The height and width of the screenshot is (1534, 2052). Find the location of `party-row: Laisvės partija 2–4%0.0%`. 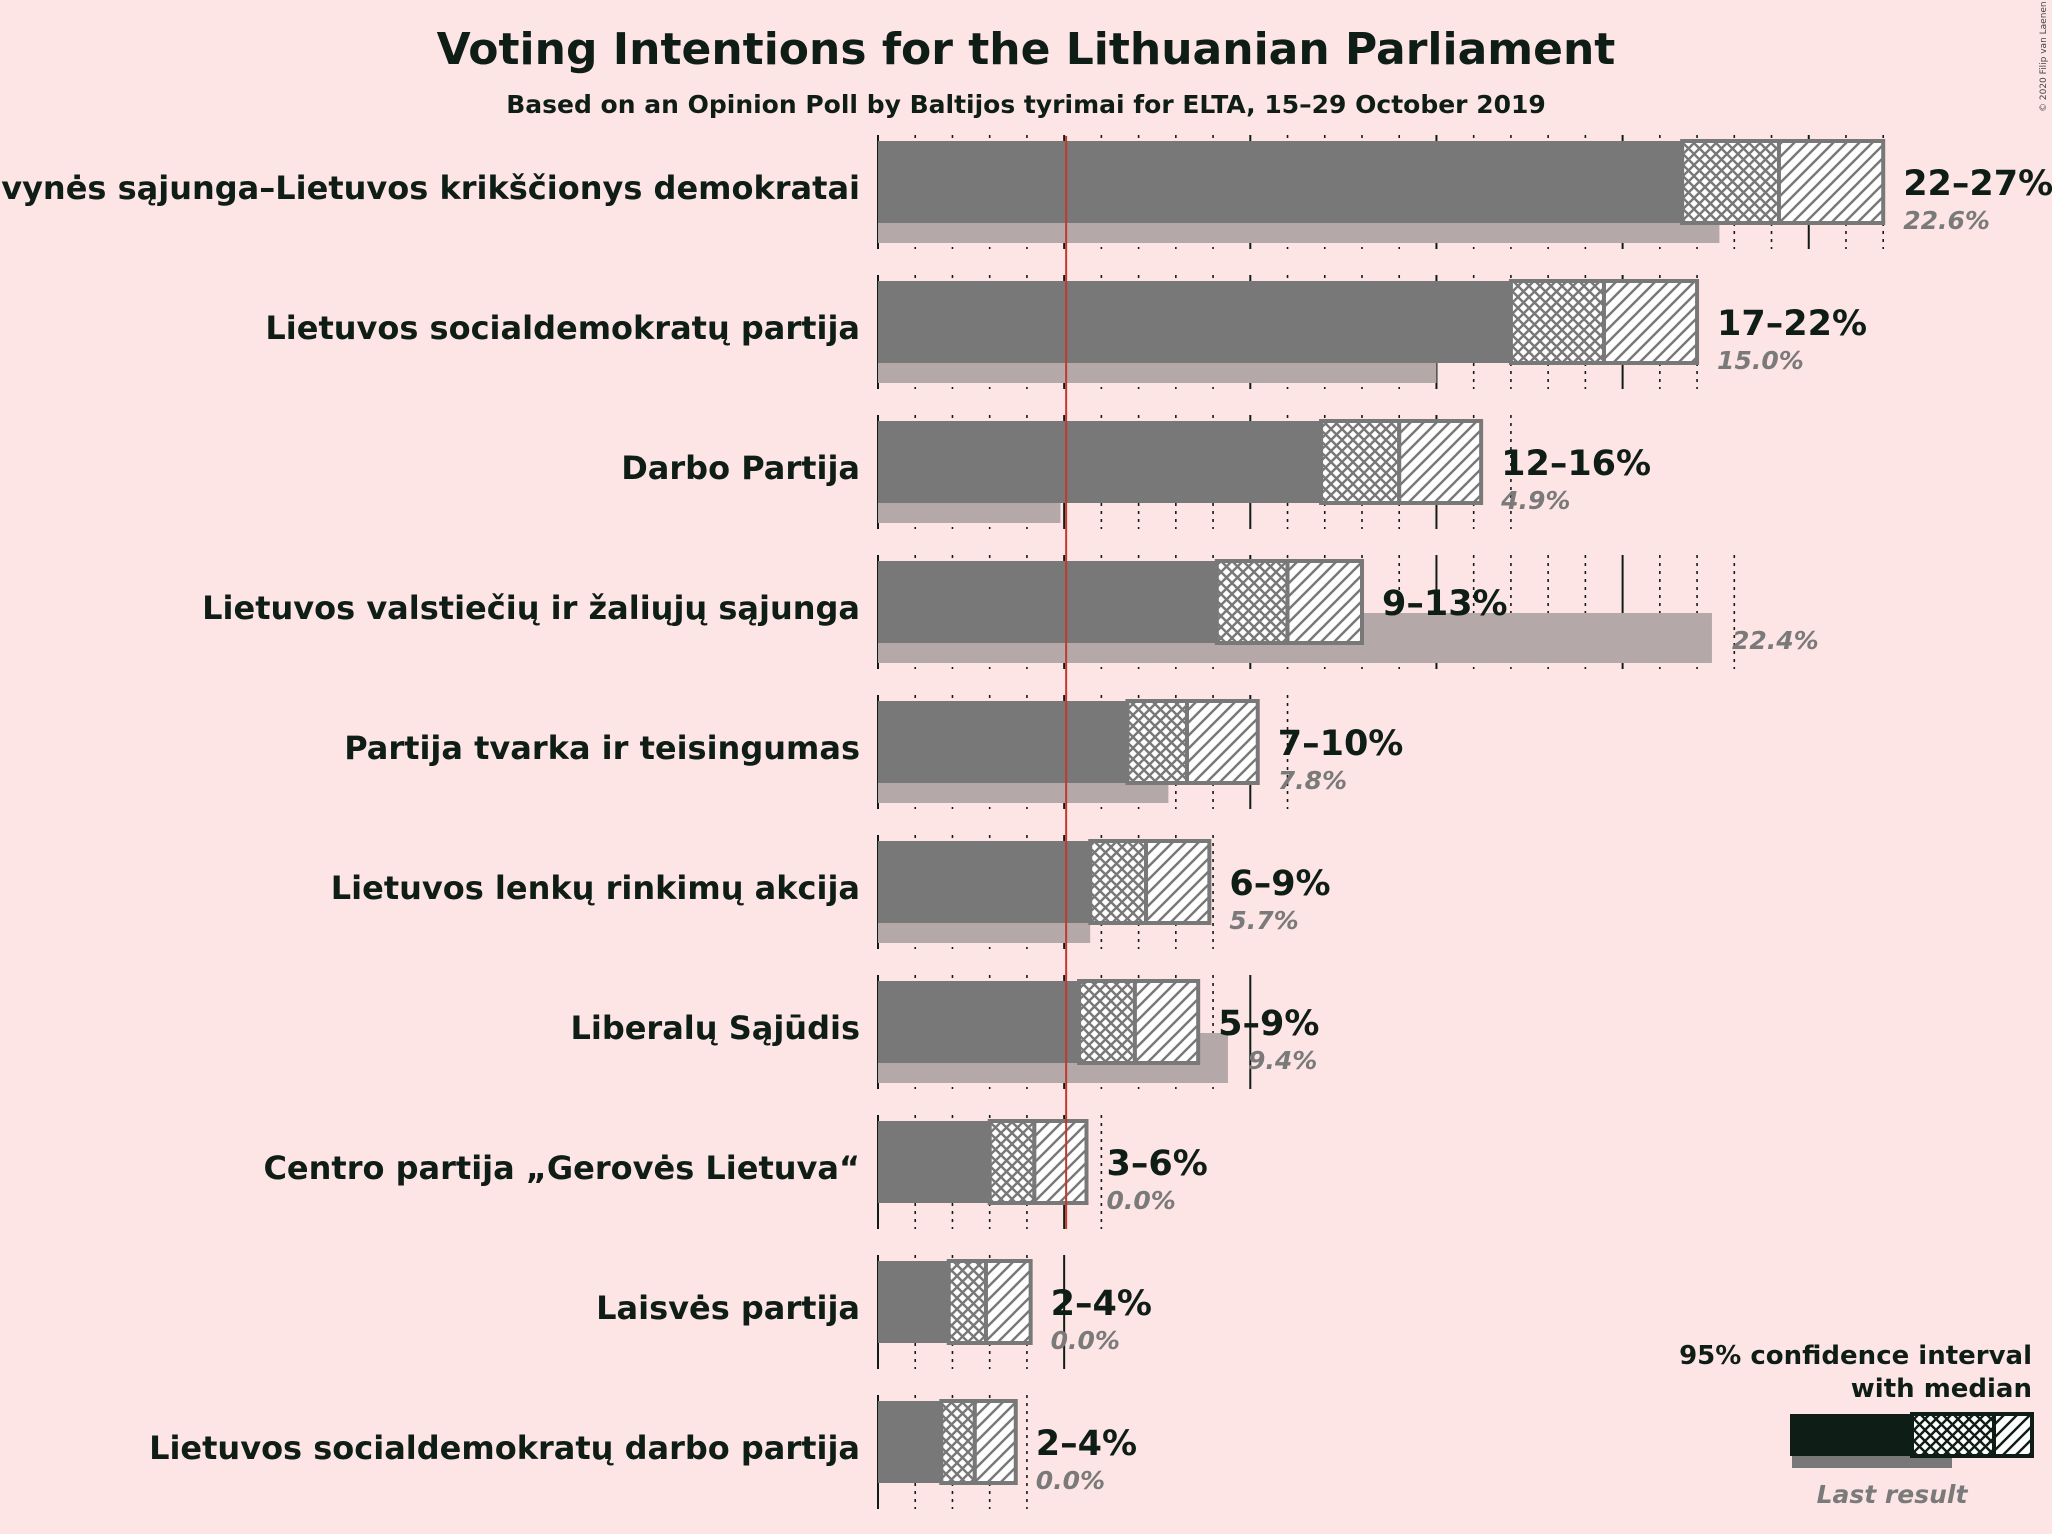

party-row: Laisvės partija 2–4%0.0% is located at coordinates (874, 1307).